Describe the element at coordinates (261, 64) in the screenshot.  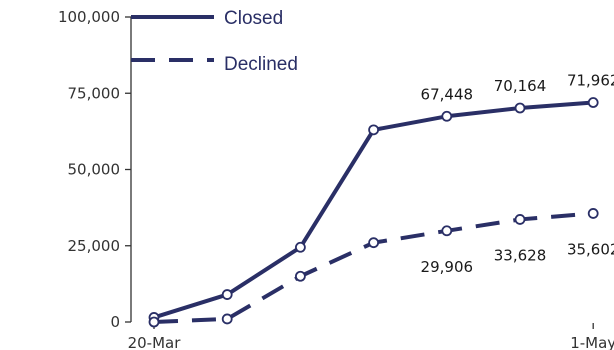
I see `legend-label-declined: Declined` at that location.